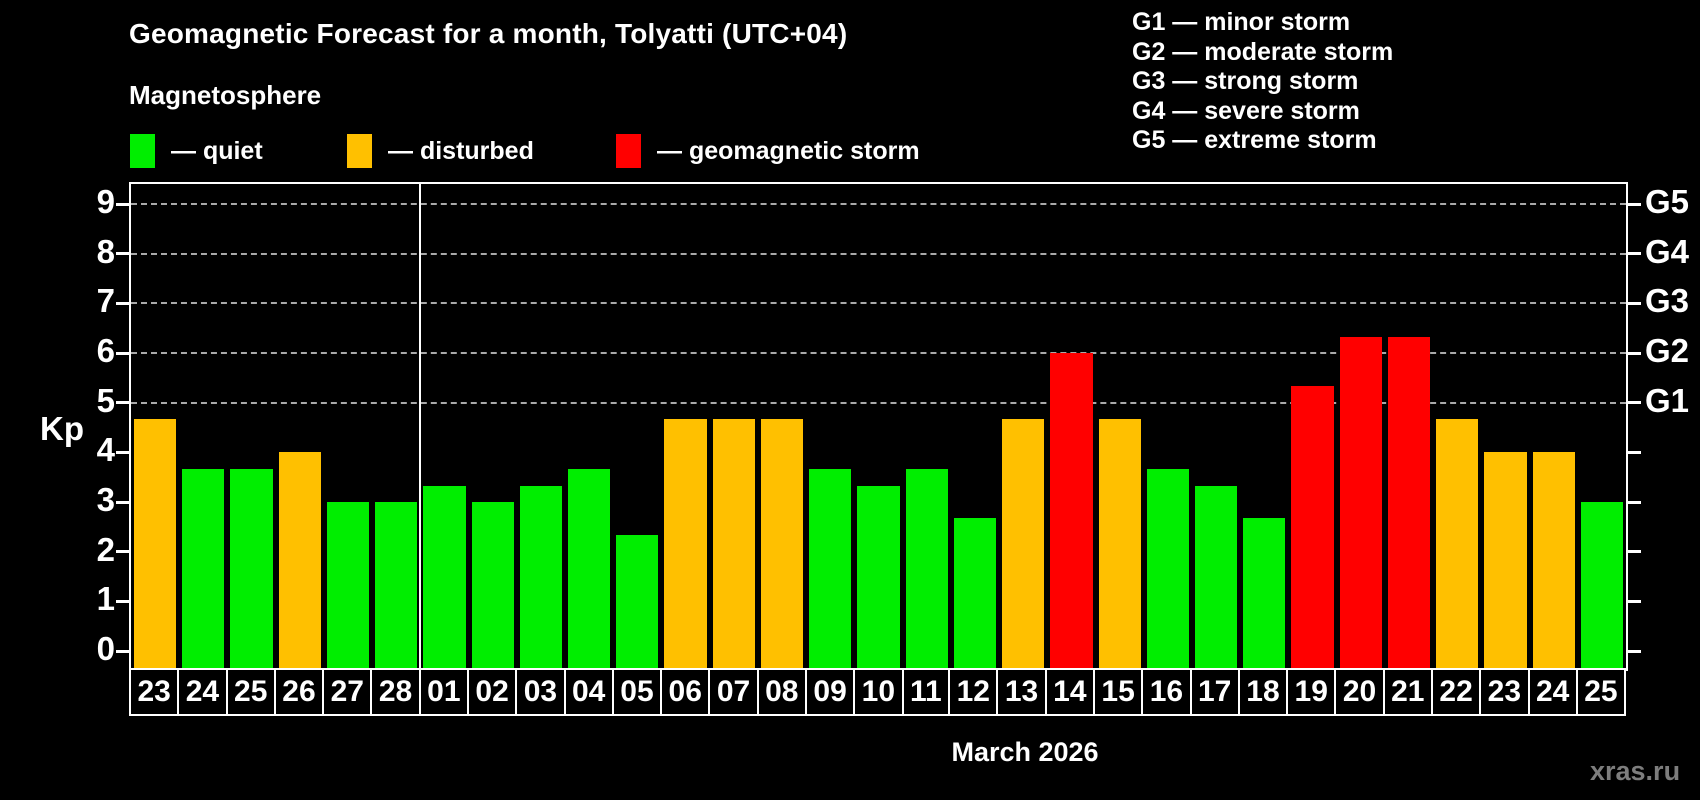  What do you see at coordinates (1264, 593) in the screenshot?
I see `bar-day-18-idx23` at bounding box center [1264, 593].